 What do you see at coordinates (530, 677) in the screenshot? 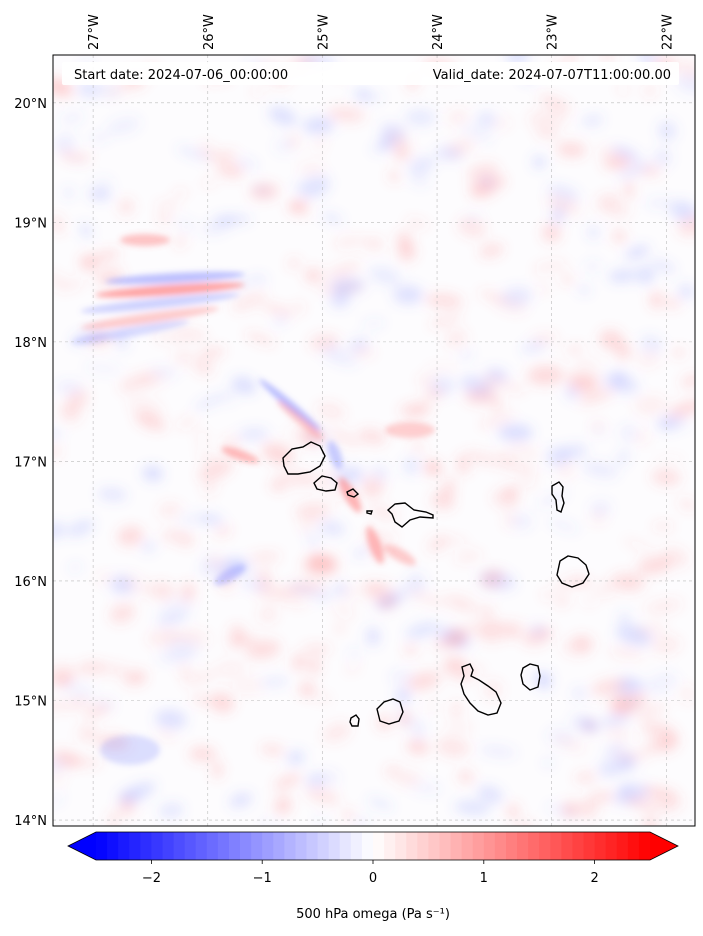
I see `island-maio` at bounding box center [530, 677].